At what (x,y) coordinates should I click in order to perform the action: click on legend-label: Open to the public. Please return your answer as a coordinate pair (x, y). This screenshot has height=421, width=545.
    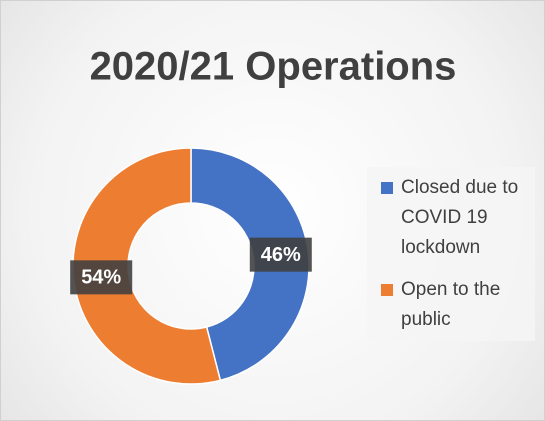
    Looking at the image, I should click on (451, 304).